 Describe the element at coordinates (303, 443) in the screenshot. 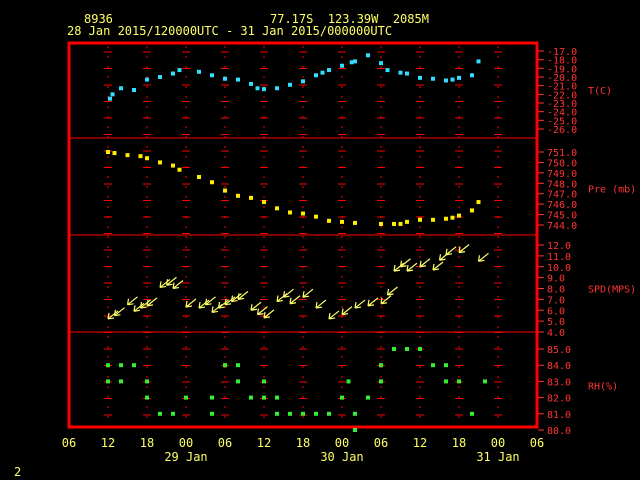

I see `x-tick-label: 18` at that location.